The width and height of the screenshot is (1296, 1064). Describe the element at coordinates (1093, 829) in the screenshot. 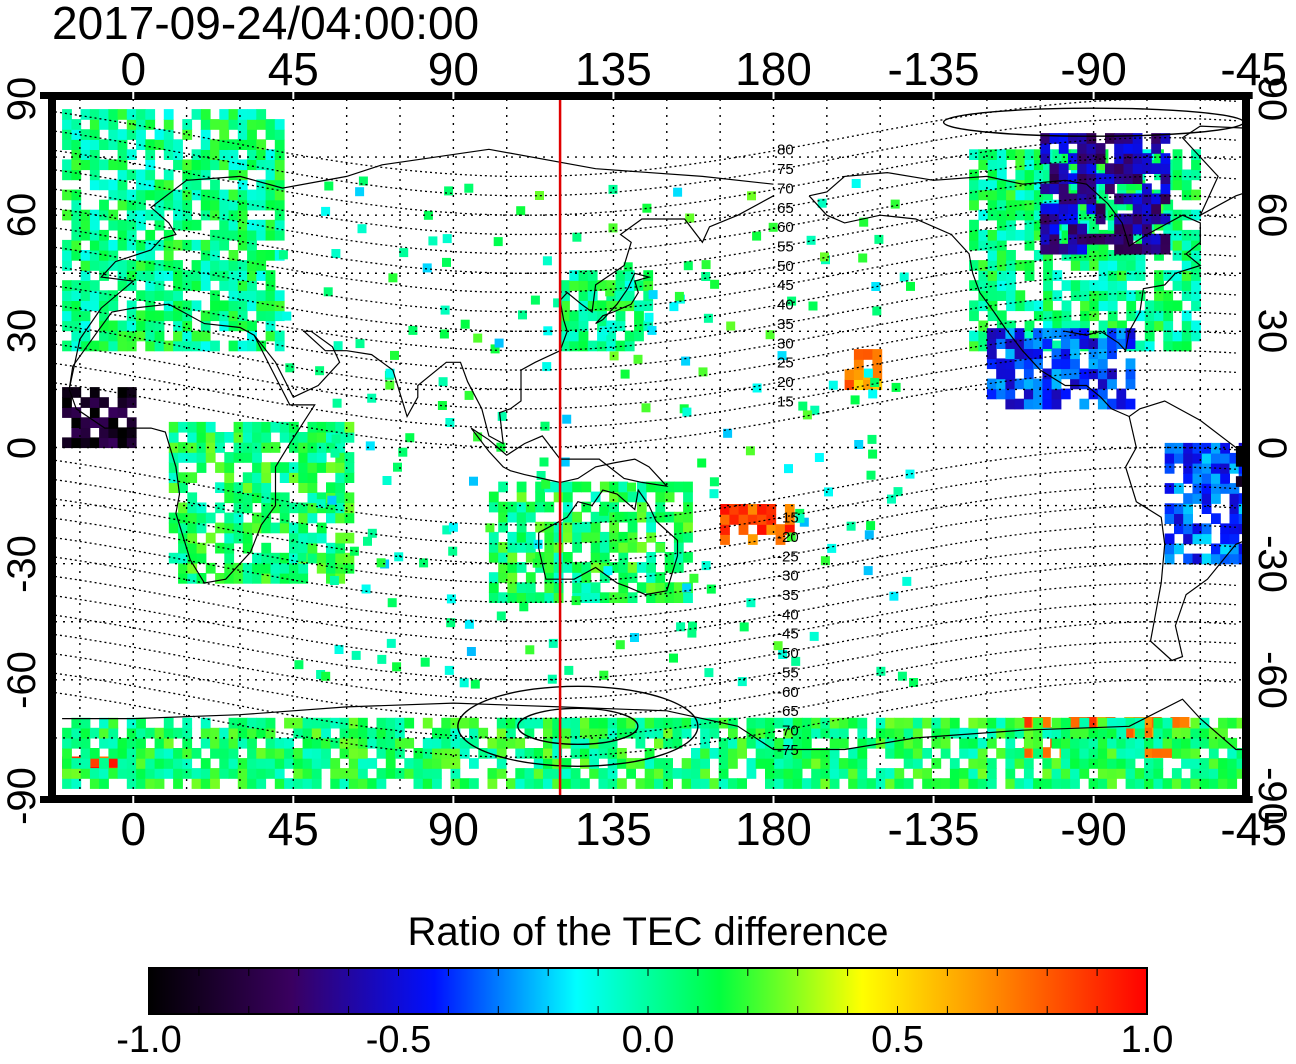

I see `lon-tick-bottom: -90` at that location.